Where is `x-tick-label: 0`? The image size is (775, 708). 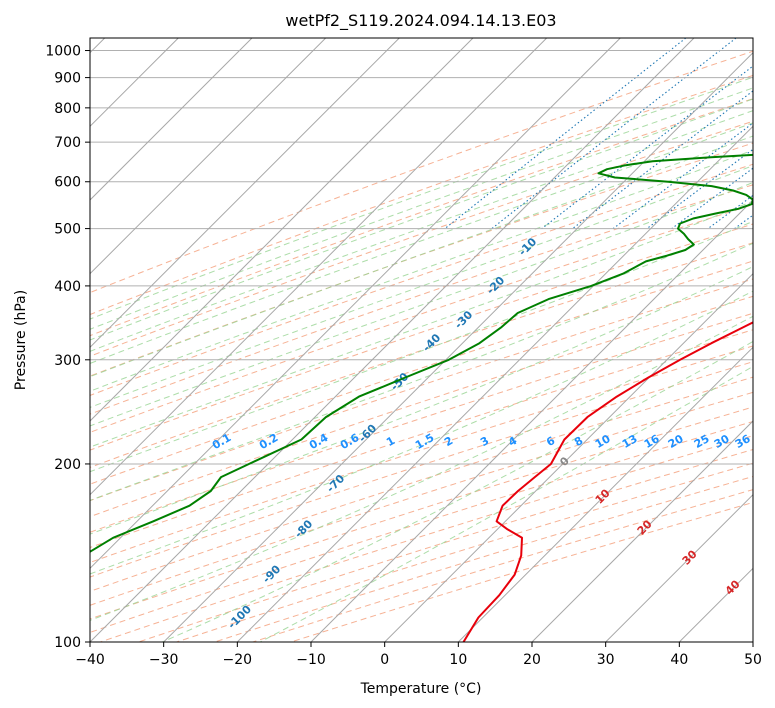
x-tick-label: 0 is located at coordinates (384, 660).